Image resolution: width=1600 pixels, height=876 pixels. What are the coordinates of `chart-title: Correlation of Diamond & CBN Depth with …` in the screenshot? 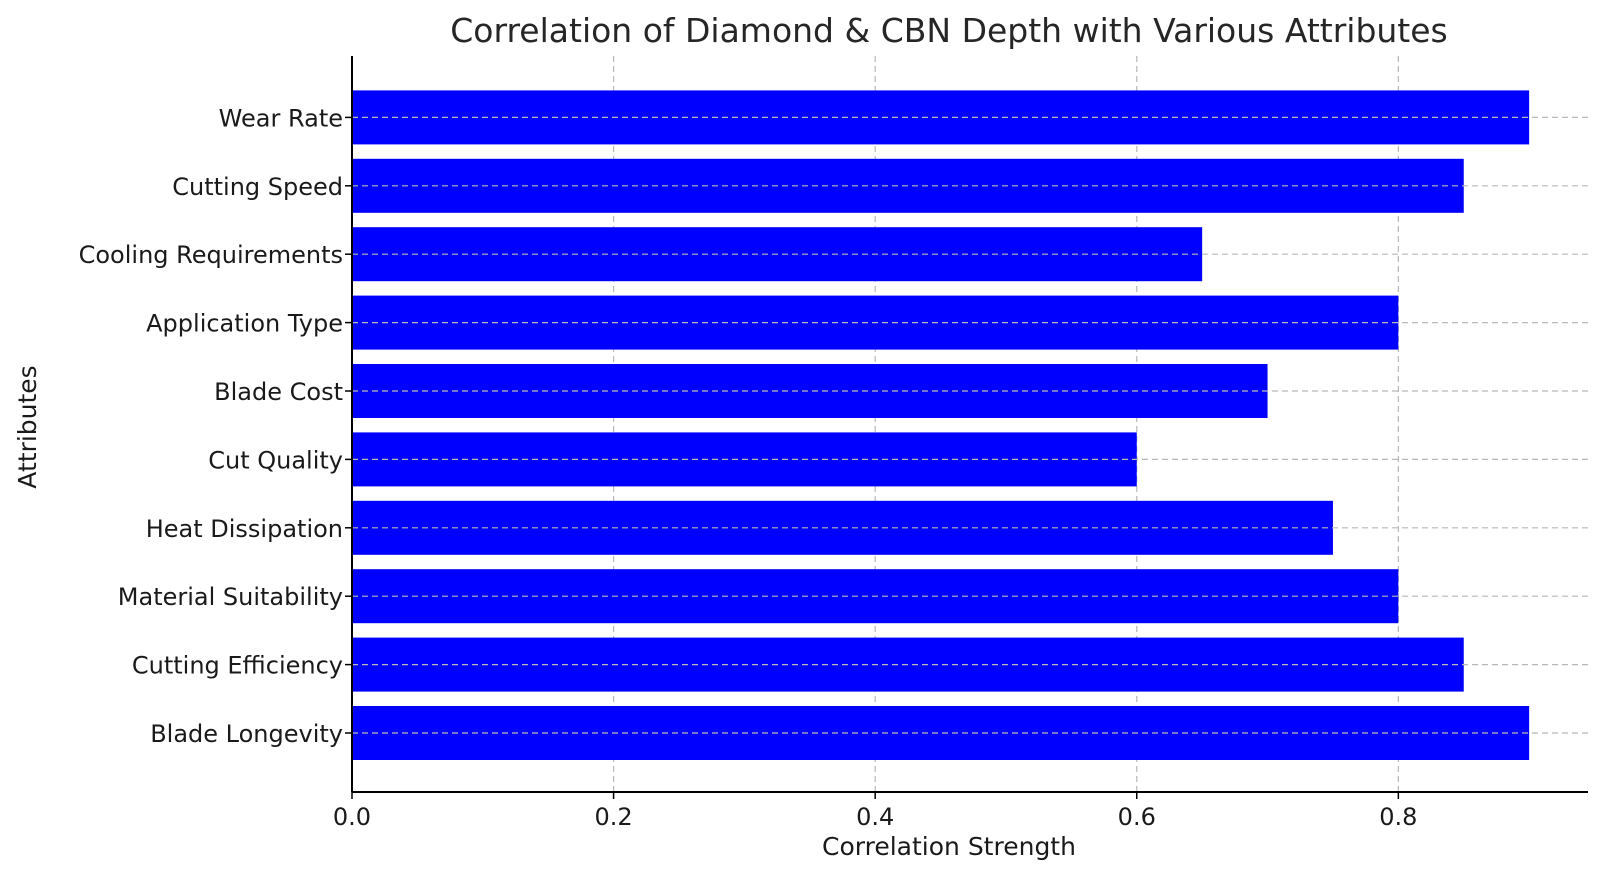 It's located at (949, 30).